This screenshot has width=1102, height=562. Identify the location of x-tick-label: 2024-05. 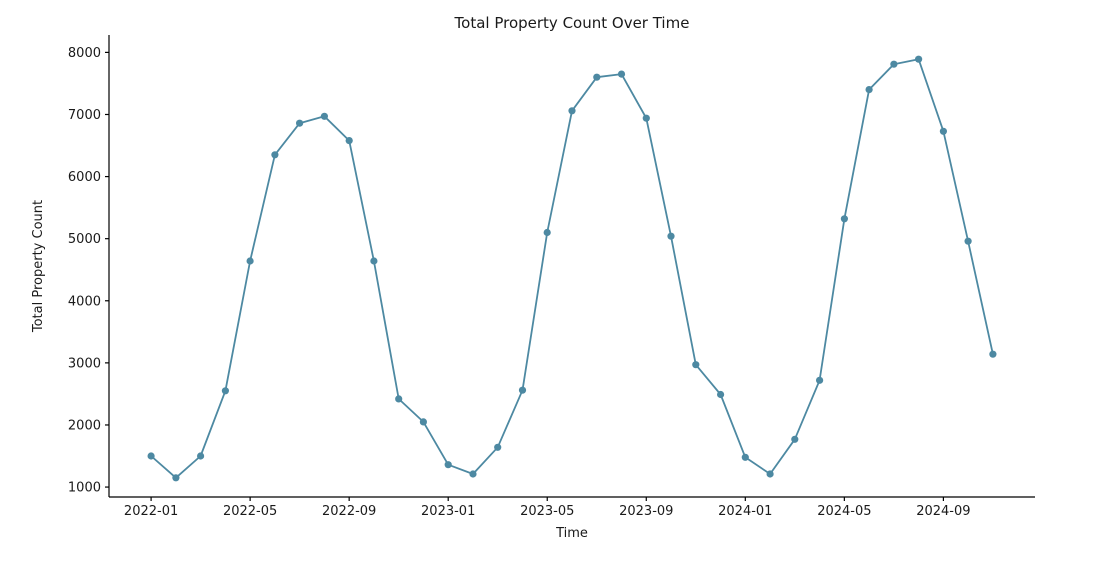
(844, 511).